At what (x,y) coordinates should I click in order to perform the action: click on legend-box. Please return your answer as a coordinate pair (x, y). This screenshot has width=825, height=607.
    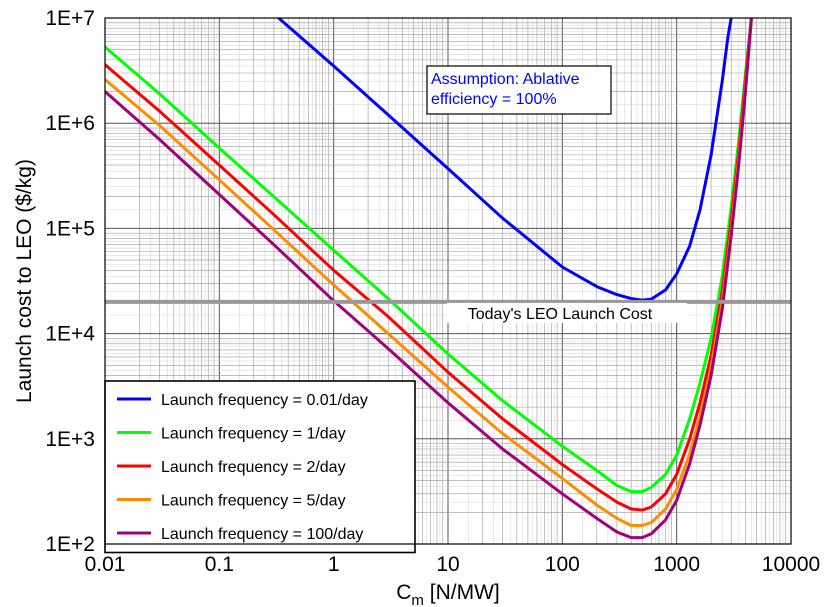
    Looking at the image, I should click on (260, 467).